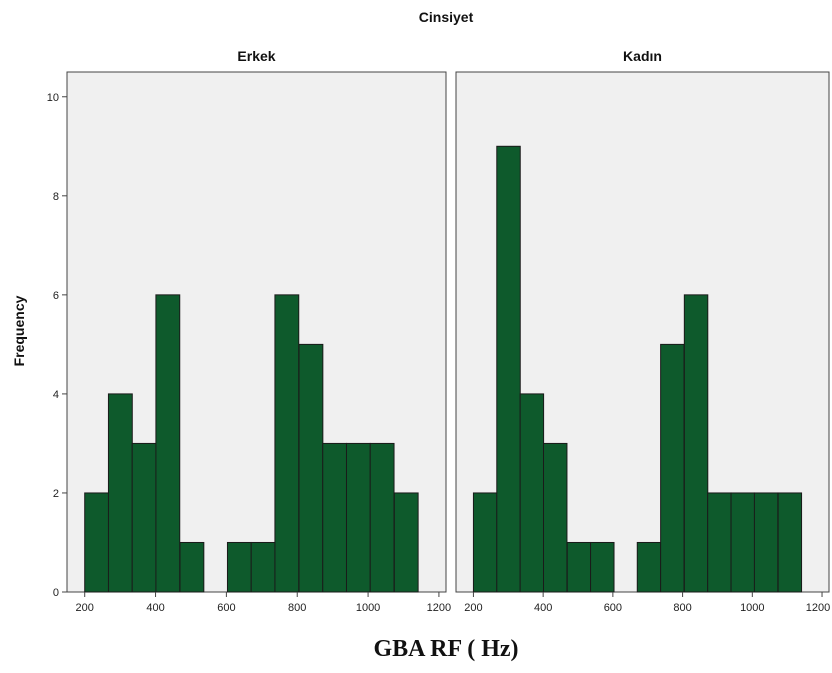 Image resolution: width=832 pixels, height=673 pixels. I want to click on panel-label: Erkek, so click(256, 56).